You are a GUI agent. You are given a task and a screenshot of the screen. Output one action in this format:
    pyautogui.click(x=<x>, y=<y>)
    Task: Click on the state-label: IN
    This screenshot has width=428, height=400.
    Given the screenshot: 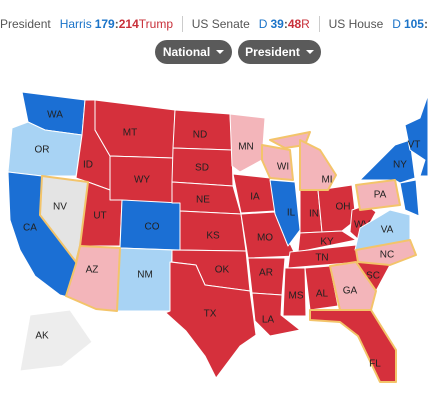 What is the action you would take?
    pyautogui.click(x=314, y=214)
    